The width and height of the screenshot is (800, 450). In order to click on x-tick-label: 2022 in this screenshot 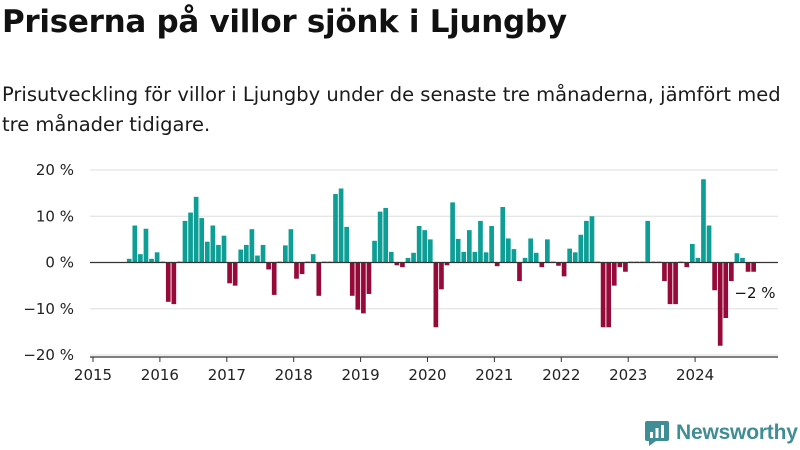, I will do `click(561, 375)`.